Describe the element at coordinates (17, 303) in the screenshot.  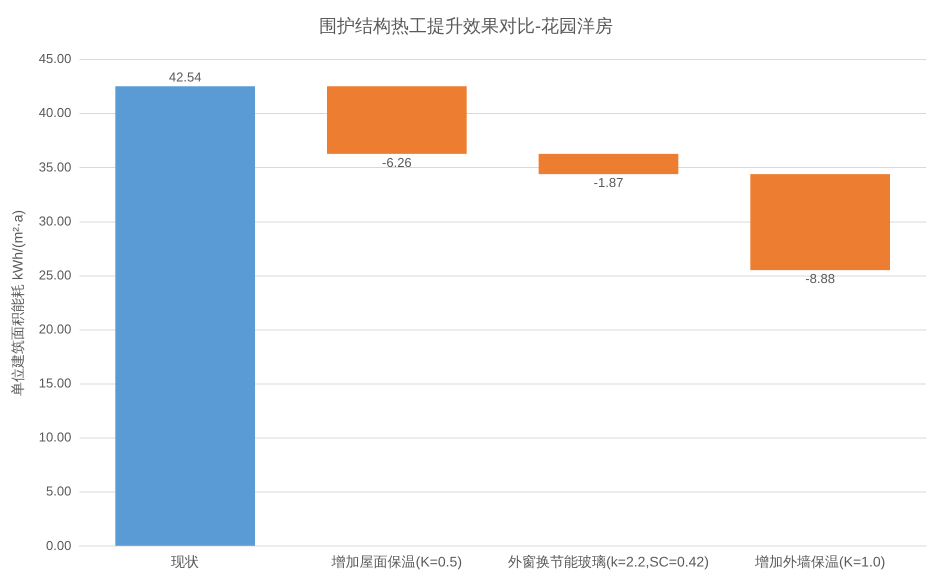
I see `y-axis-title: 单位建筑面积能耗 kWh/(m²·a)` at that location.